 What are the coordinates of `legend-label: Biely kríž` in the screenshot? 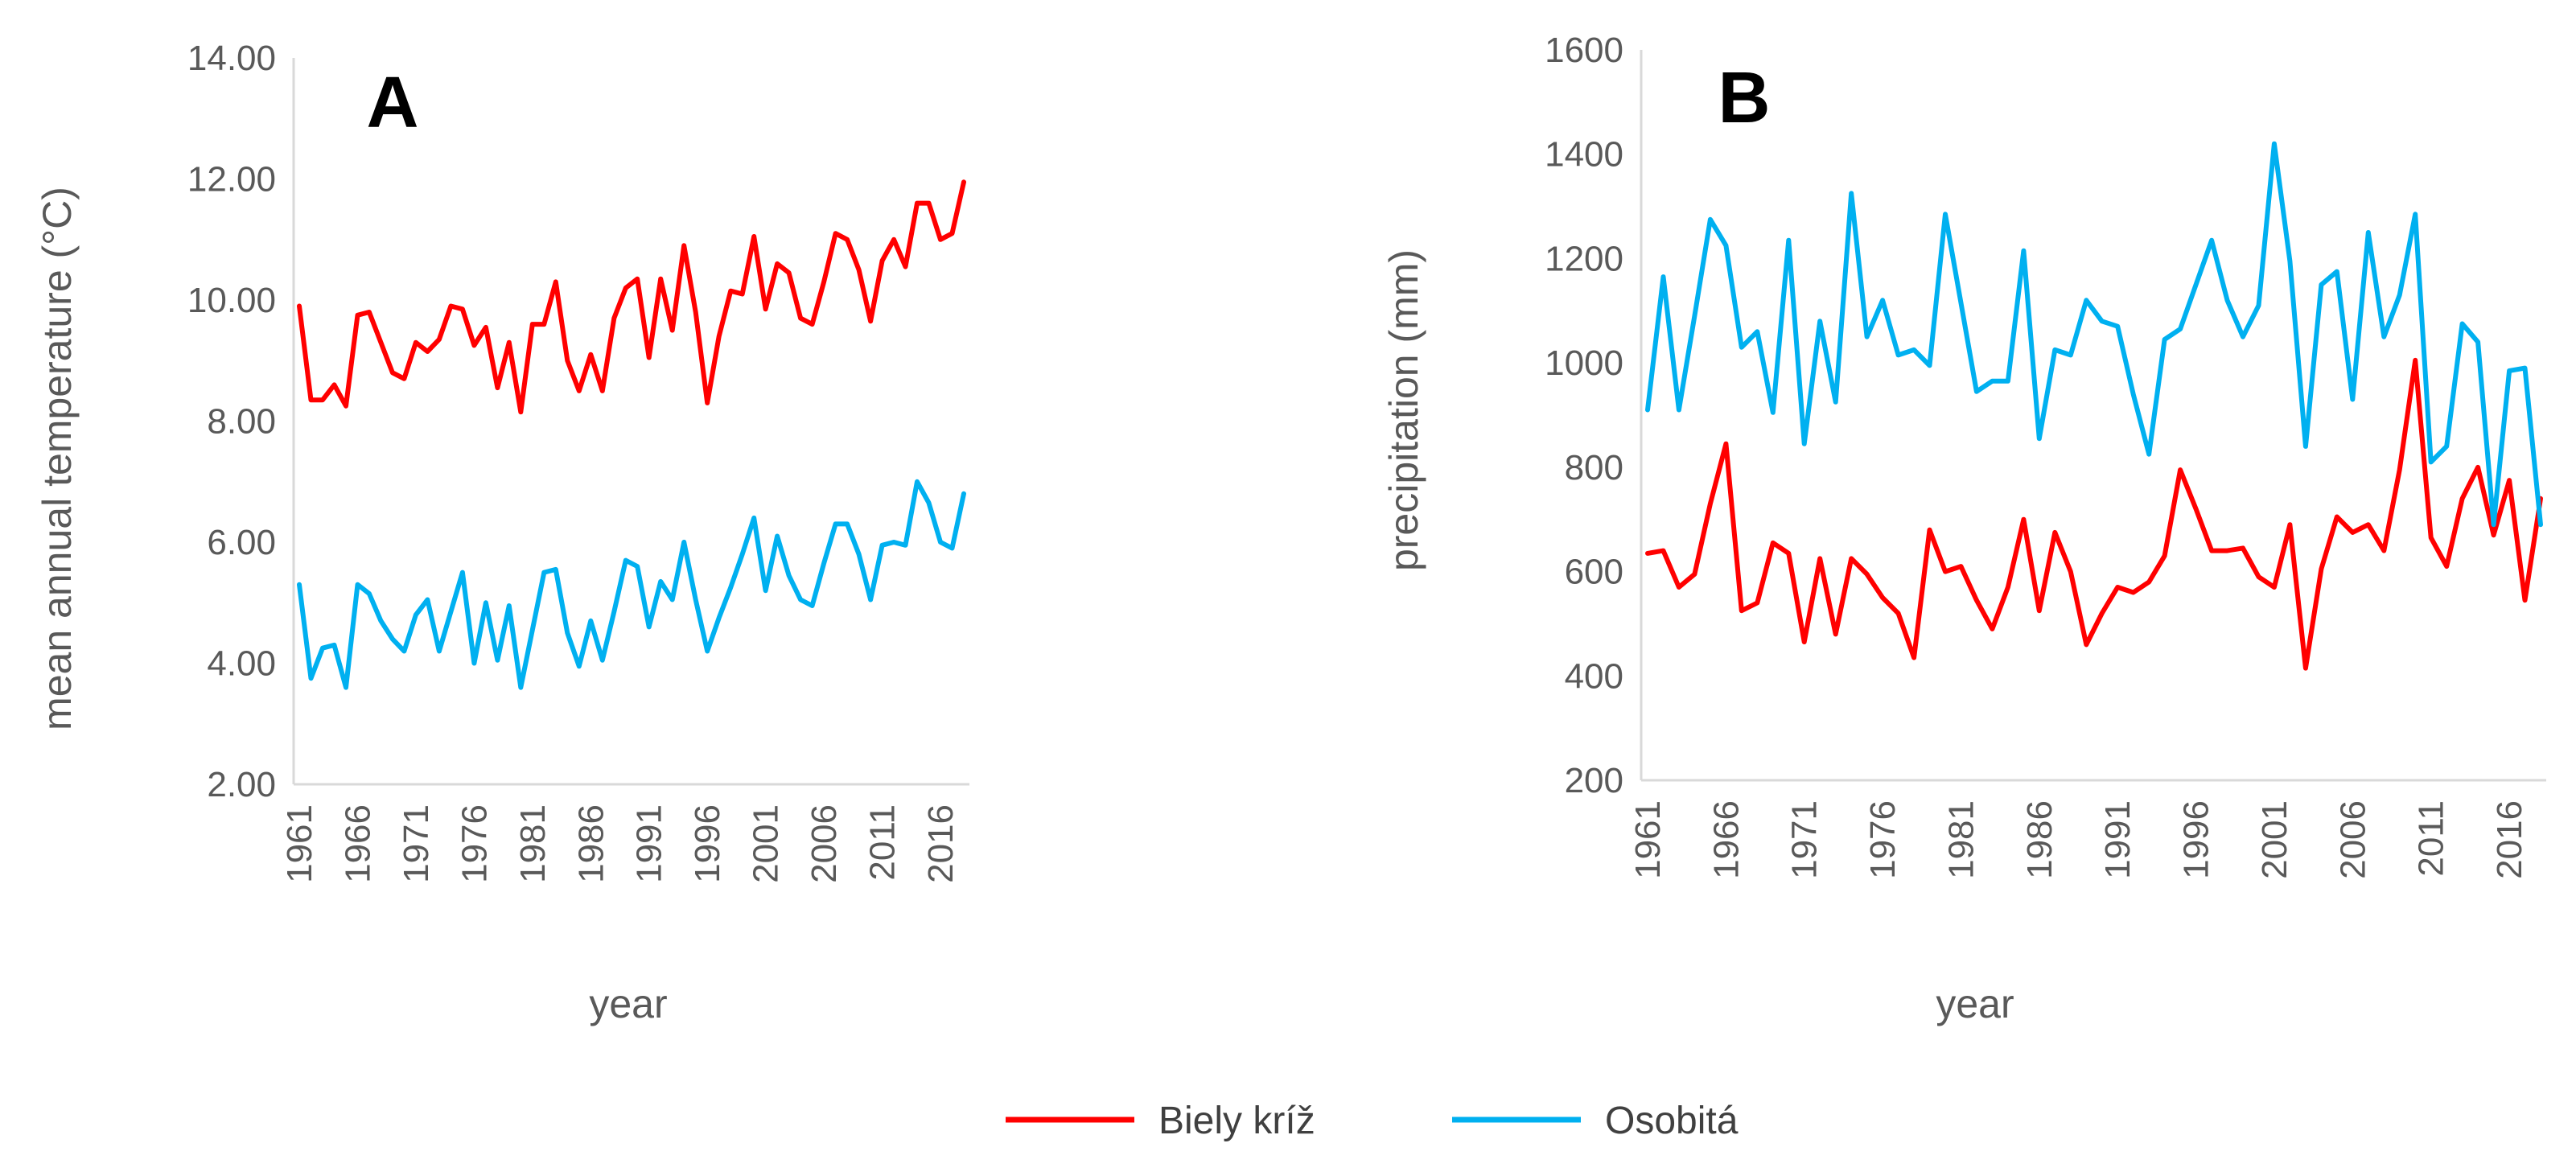 It's located at (1236, 1121).